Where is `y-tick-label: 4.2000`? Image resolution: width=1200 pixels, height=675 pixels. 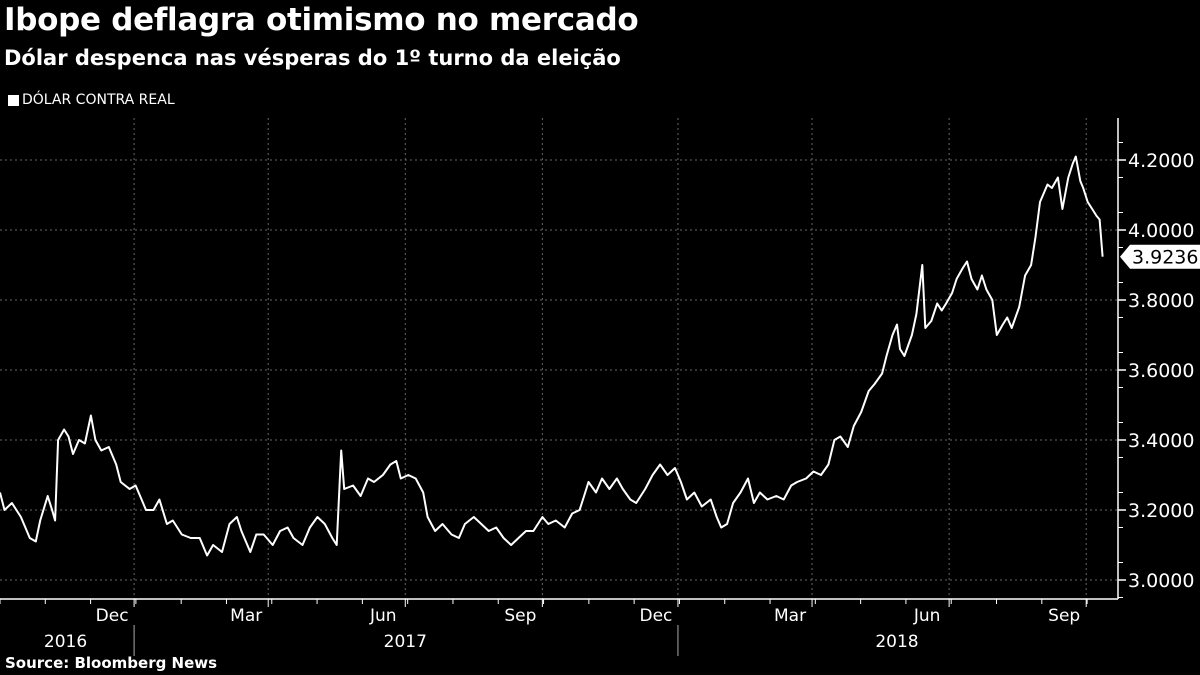
y-tick-label: 4.2000 is located at coordinates (1161, 161).